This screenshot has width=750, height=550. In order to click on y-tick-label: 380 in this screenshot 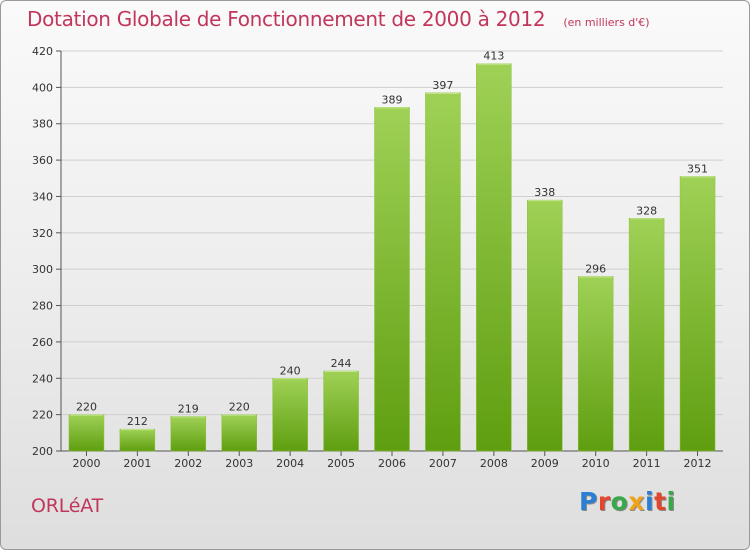, I will do `click(42, 124)`.